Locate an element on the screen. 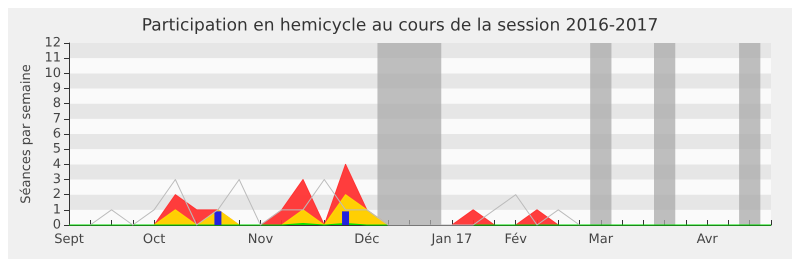  y-tick-label: 4 is located at coordinates (56, 164).